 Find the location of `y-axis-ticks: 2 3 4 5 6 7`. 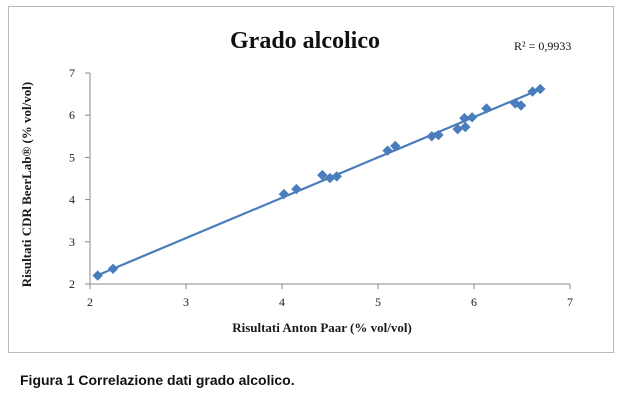

y-axis-ticks: 2 3 4 5 6 7 is located at coordinates (79, 178).